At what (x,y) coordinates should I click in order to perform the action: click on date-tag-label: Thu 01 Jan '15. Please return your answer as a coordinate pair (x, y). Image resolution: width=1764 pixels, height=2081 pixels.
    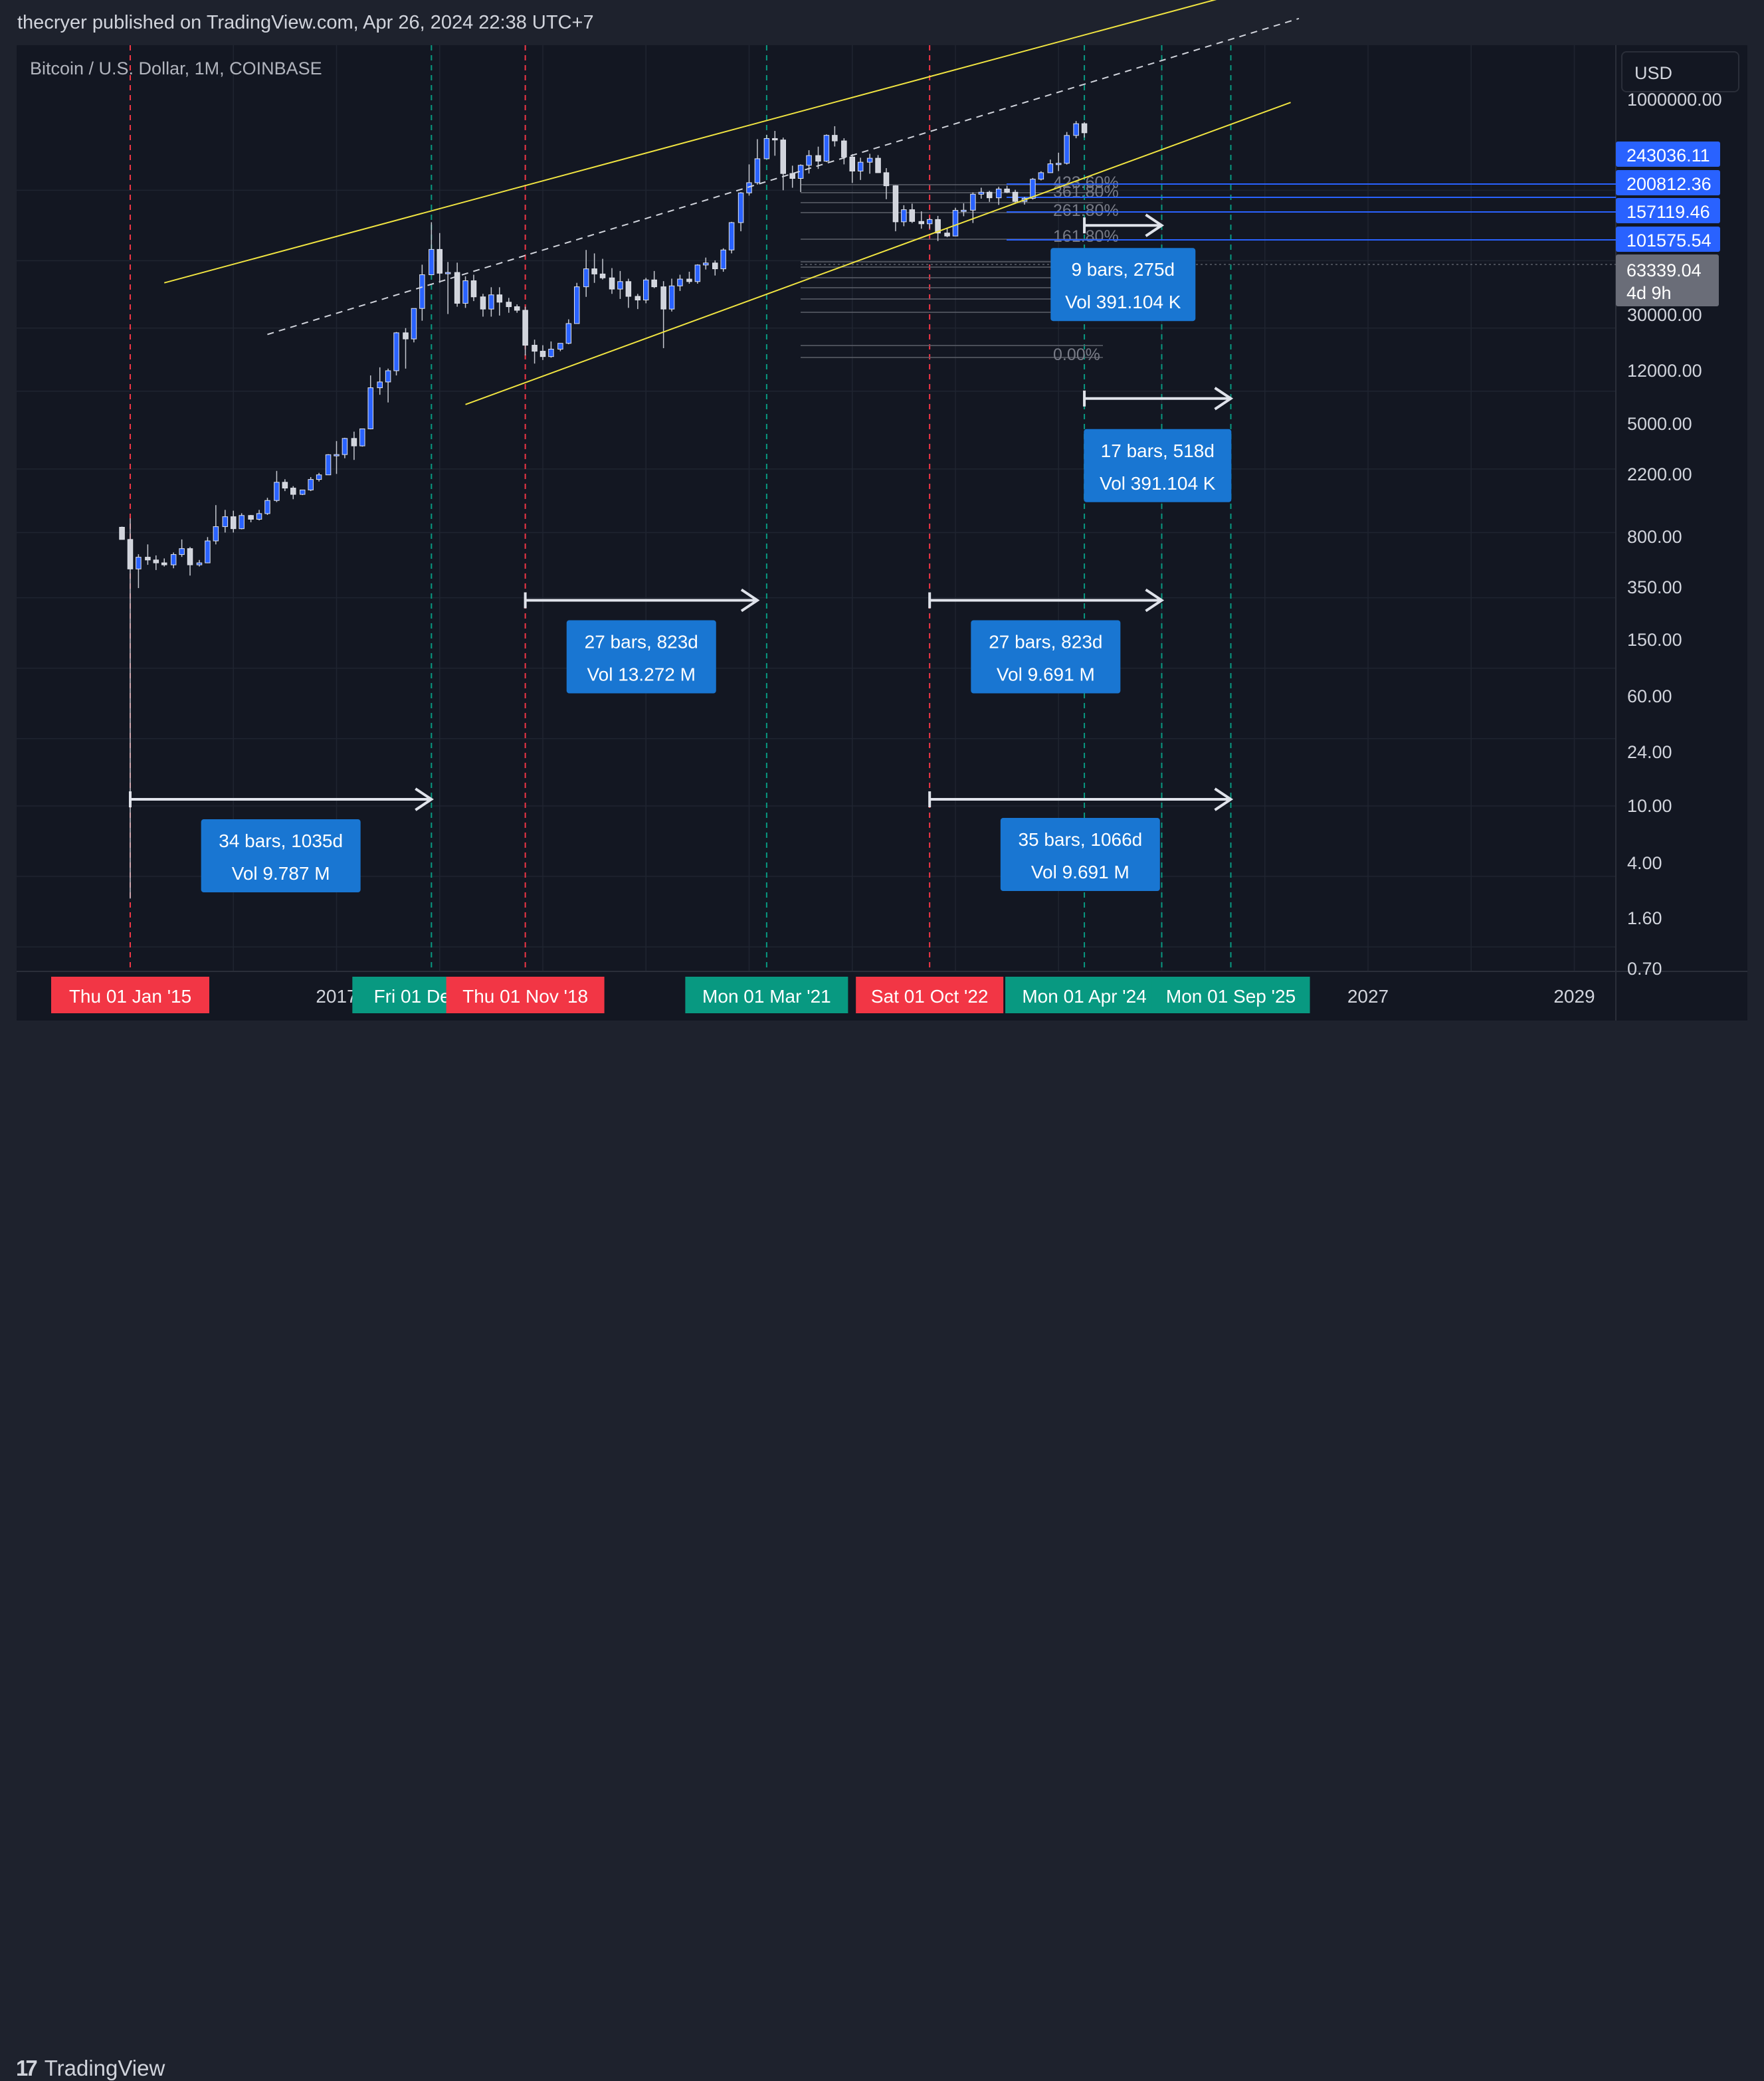
    Looking at the image, I should click on (130, 996).